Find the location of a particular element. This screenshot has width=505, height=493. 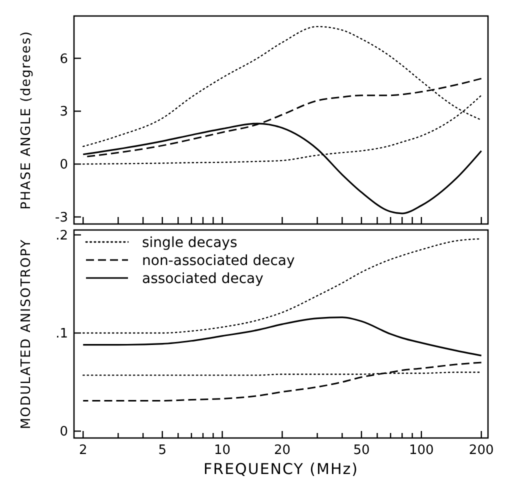

legend-label: single decays is located at coordinates (190, 243).